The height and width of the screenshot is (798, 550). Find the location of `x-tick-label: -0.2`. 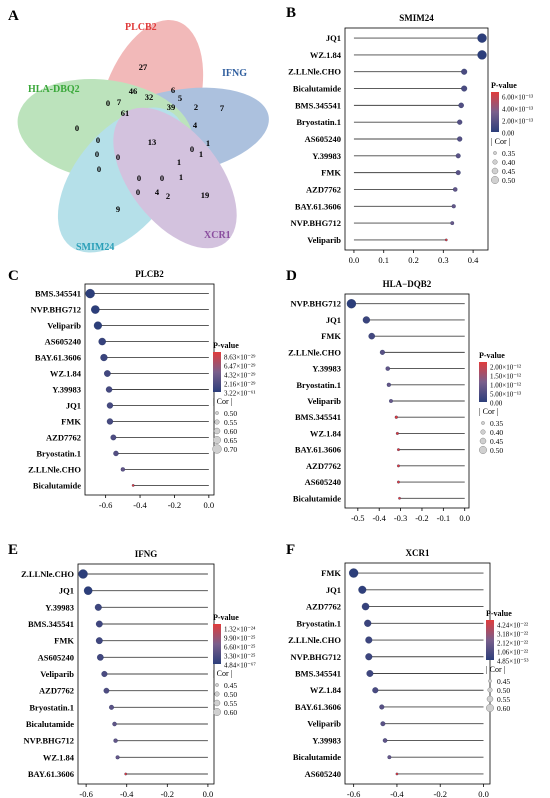

x-tick-label: -0.2 is located at coordinates (167, 793).